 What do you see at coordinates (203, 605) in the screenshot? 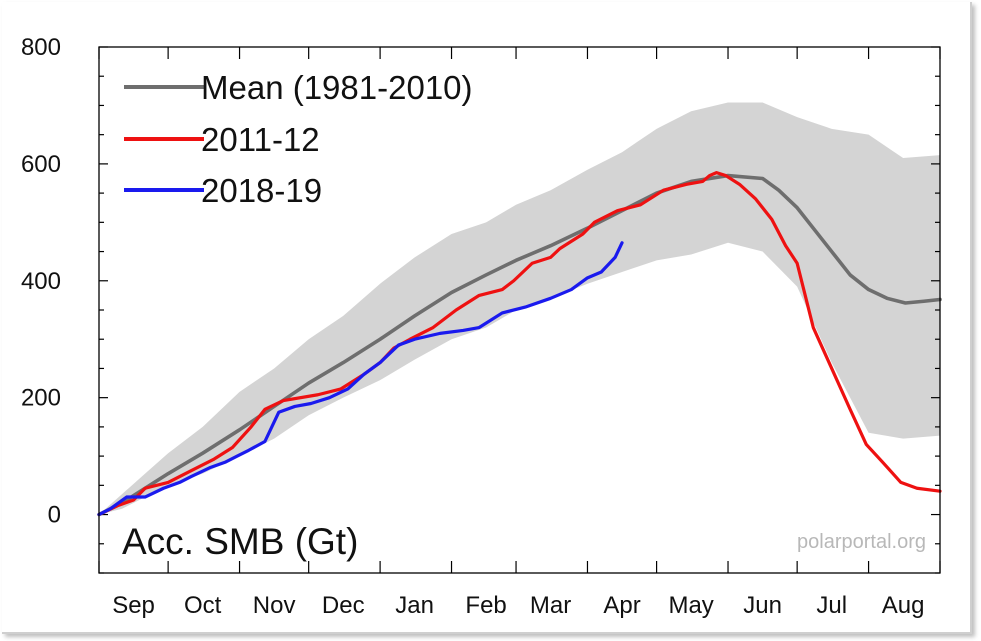
I see `x-tick-label: Oct` at bounding box center [203, 605].